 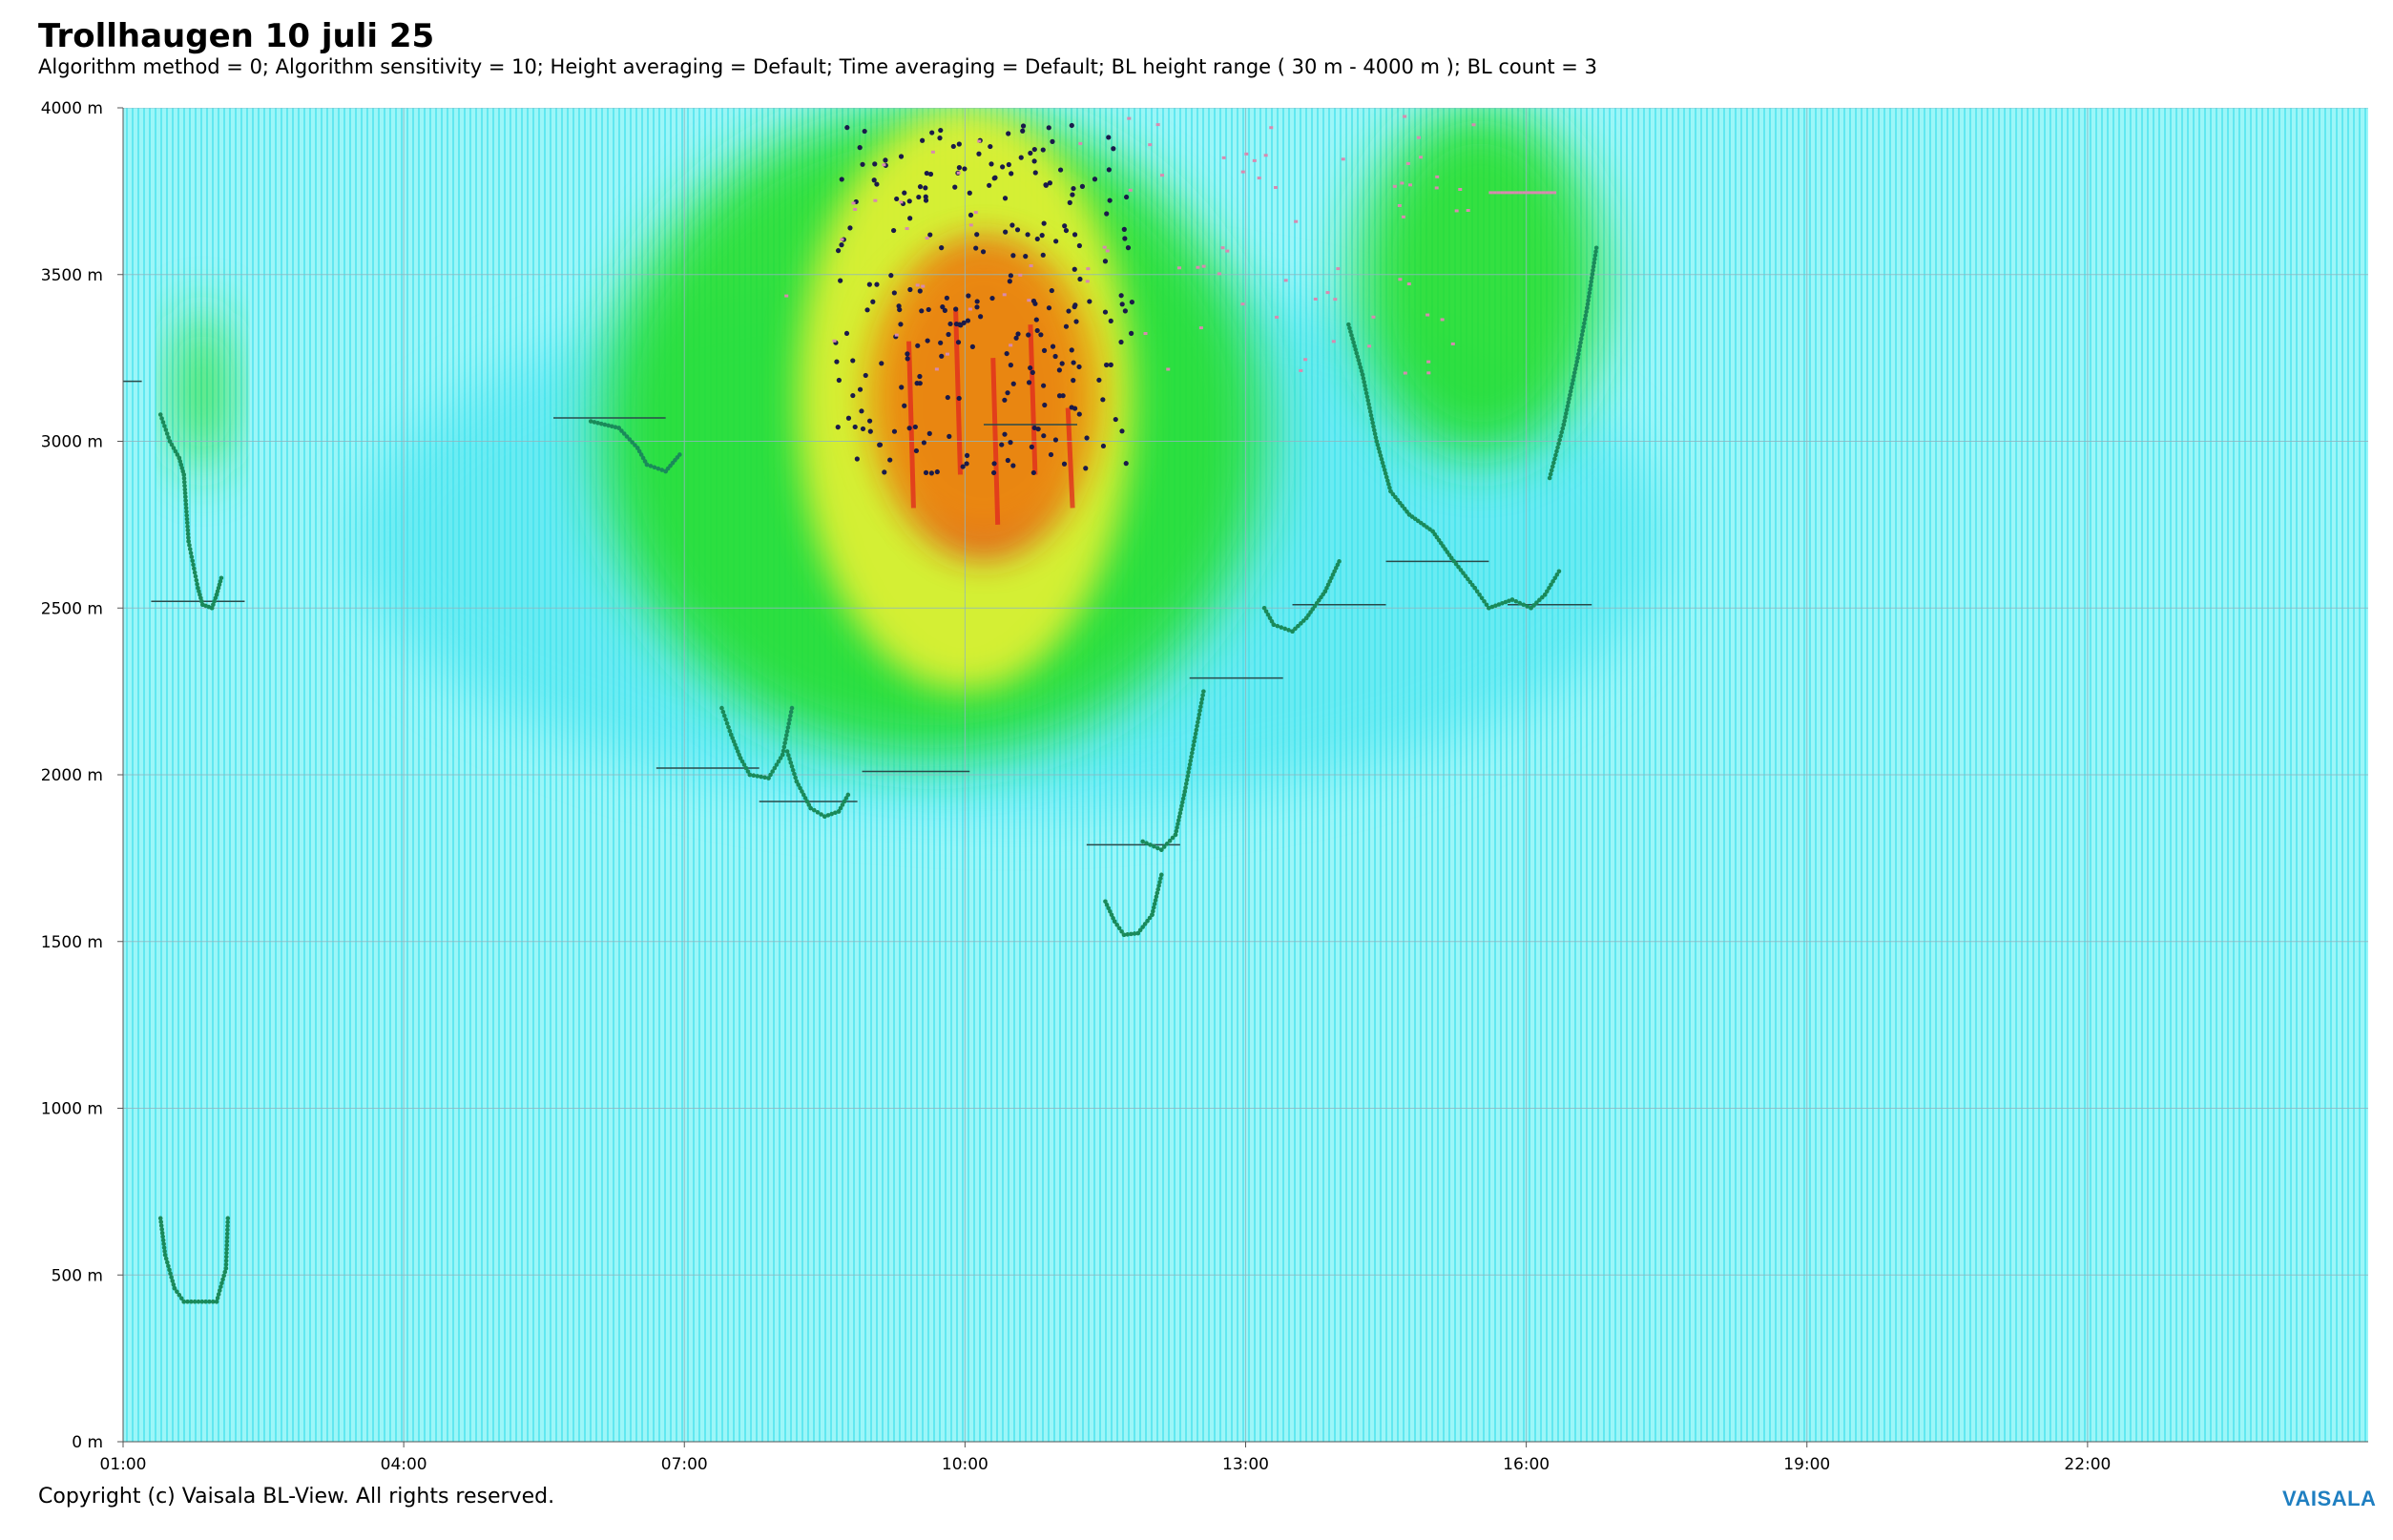 What do you see at coordinates (684, 1465) in the screenshot?
I see `x-tick-label: 07:00` at bounding box center [684, 1465].